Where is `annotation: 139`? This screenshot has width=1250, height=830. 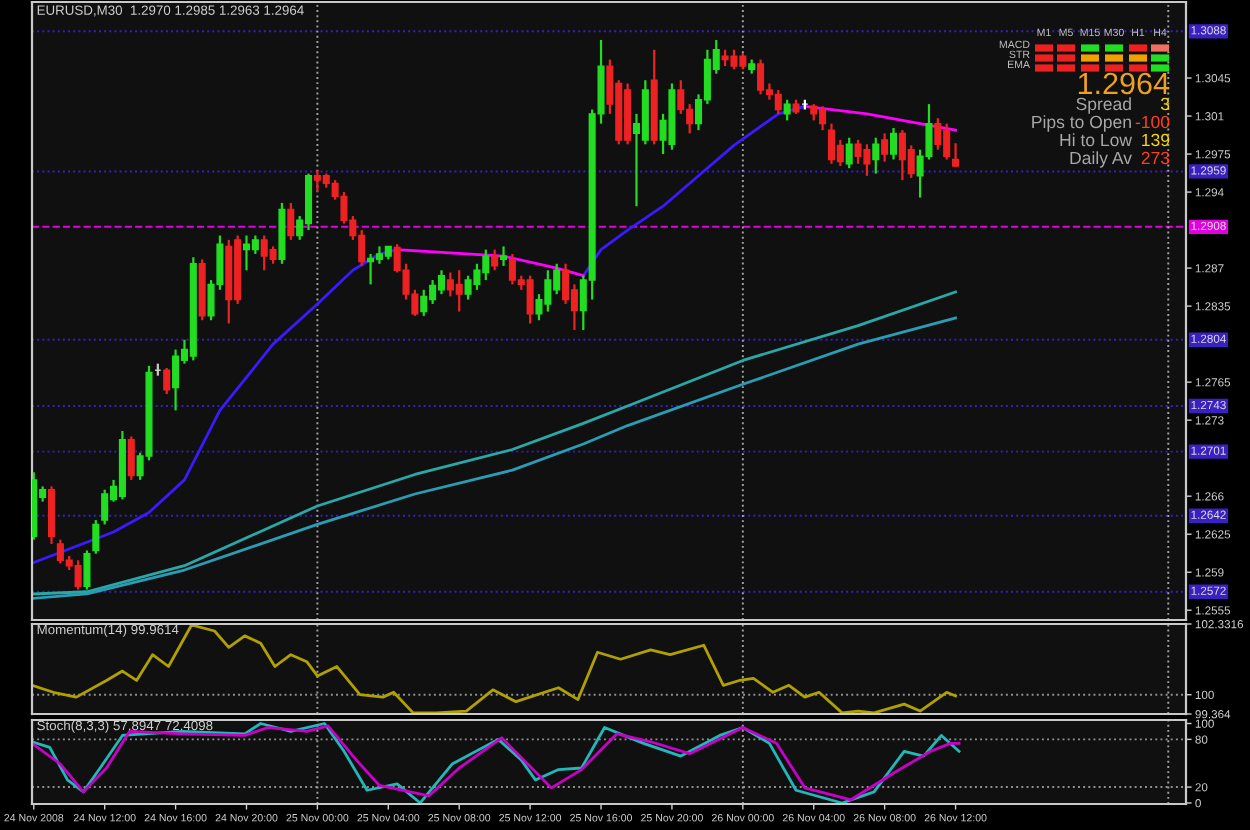
annotation: 139 is located at coordinates (1156, 140).